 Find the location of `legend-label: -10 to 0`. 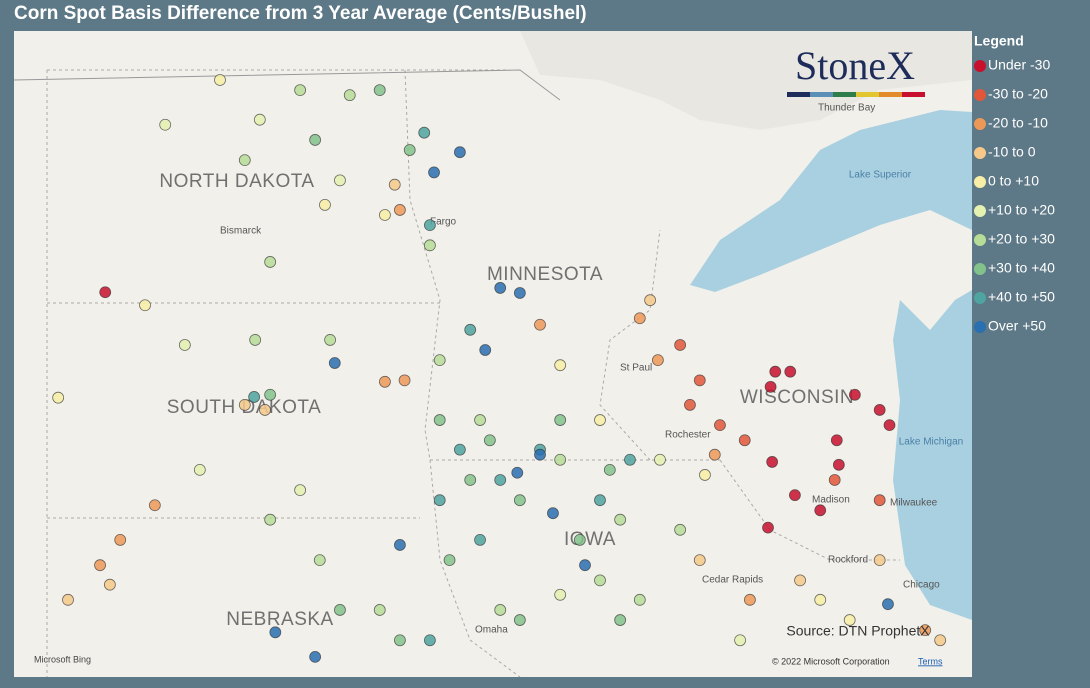

legend-label: -10 to 0 is located at coordinates (1012, 152).